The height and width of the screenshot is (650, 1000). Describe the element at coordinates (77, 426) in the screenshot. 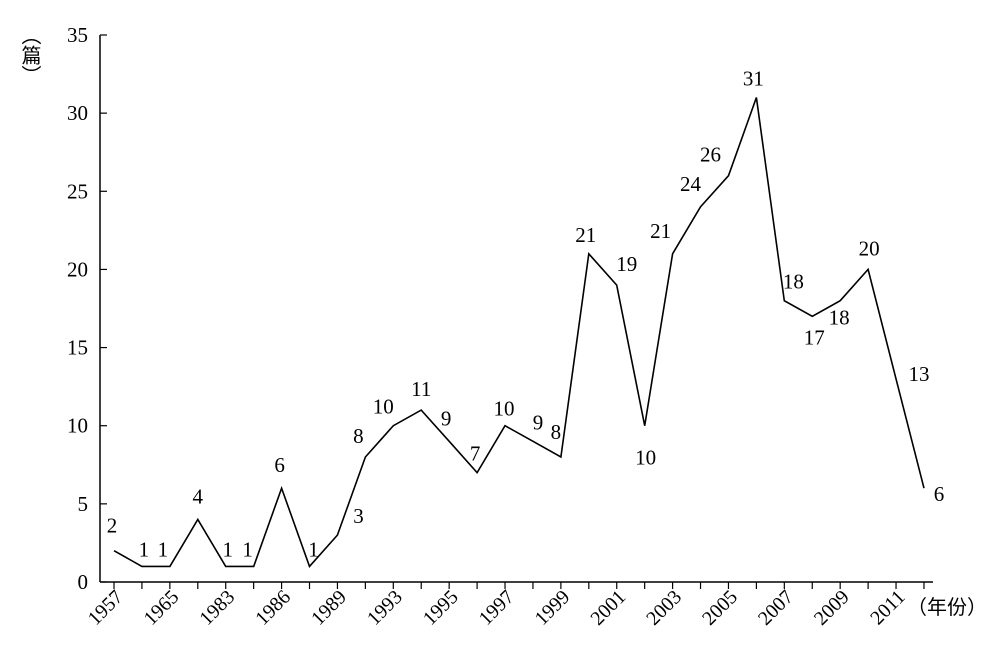

I see `y-tick-label: 10` at that location.